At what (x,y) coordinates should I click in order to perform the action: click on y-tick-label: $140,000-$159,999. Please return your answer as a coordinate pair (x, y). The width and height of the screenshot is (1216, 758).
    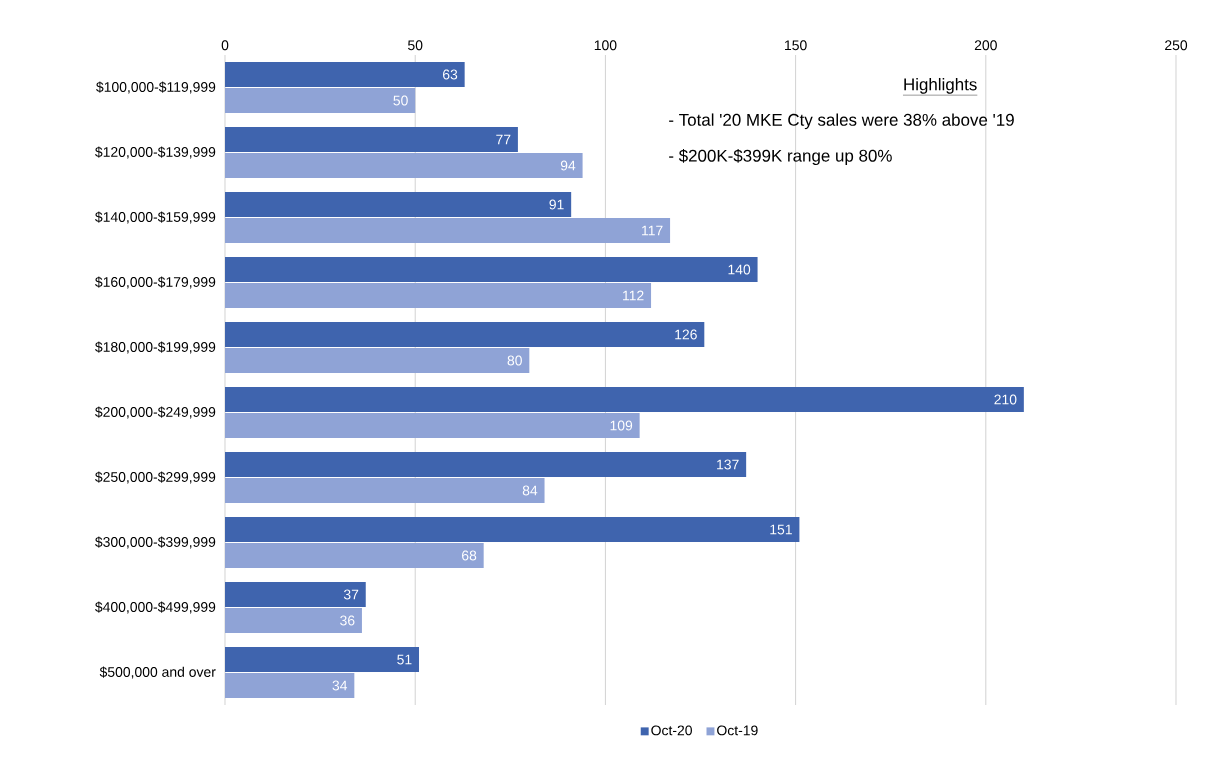
    Looking at the image, I should click on (155, 217).